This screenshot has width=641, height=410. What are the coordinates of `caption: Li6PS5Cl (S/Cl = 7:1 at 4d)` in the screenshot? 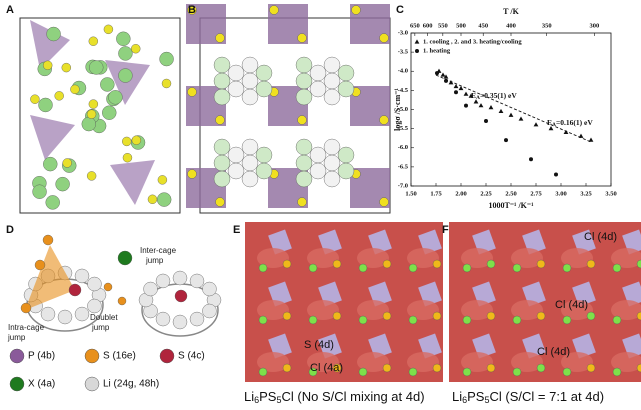 It's located at (528, 397).